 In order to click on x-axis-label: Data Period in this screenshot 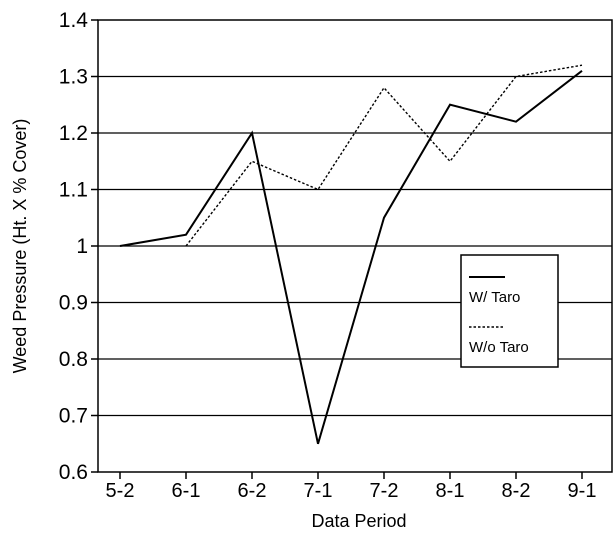, I will do `click(358, 521)`.